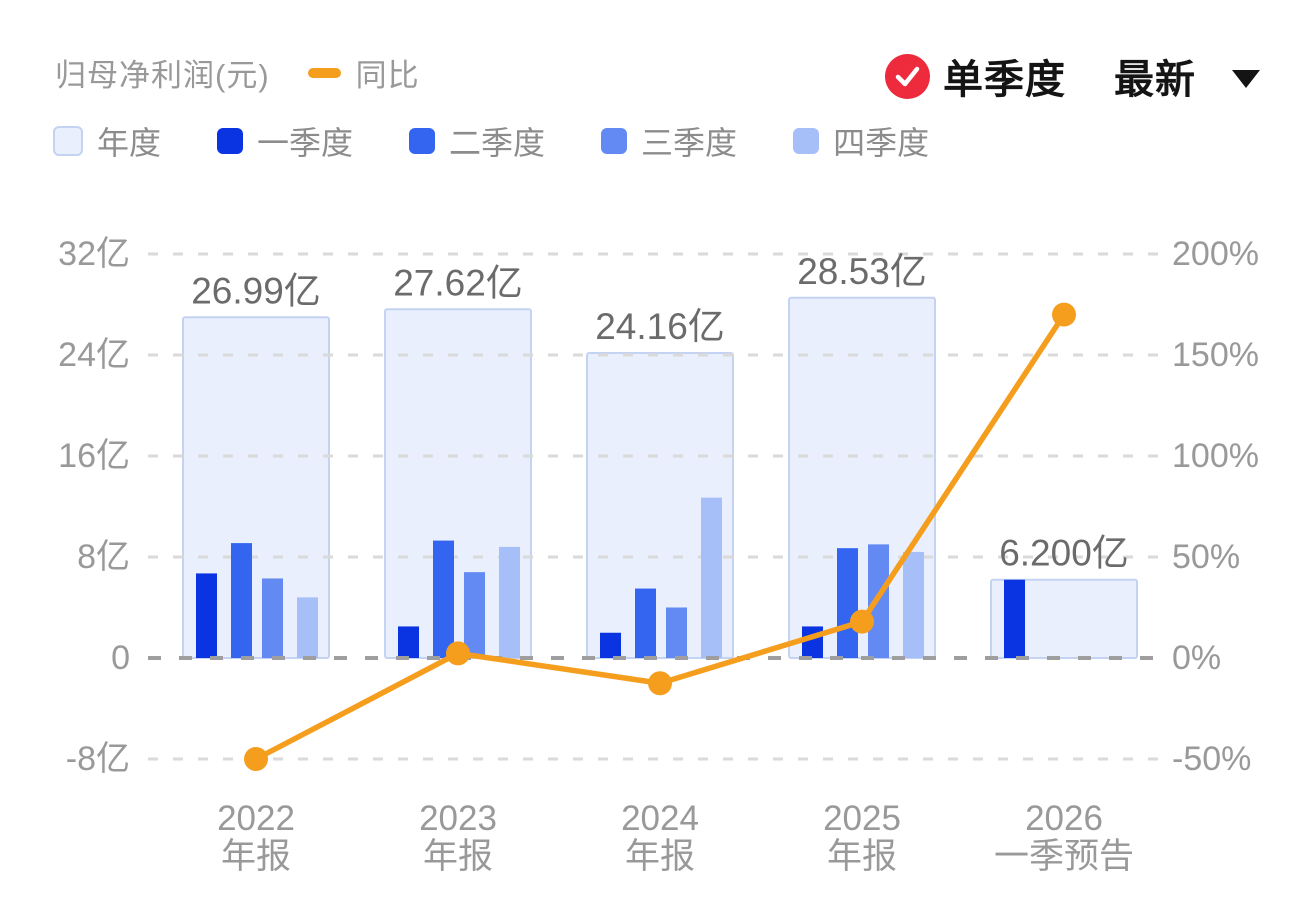 The width and height of the screenshot is (1316, 923). What do you see at coordinates (660, 818) in the screenshot?
I see `x-axis-label-year: 2024` at bounding box center [660, 818].